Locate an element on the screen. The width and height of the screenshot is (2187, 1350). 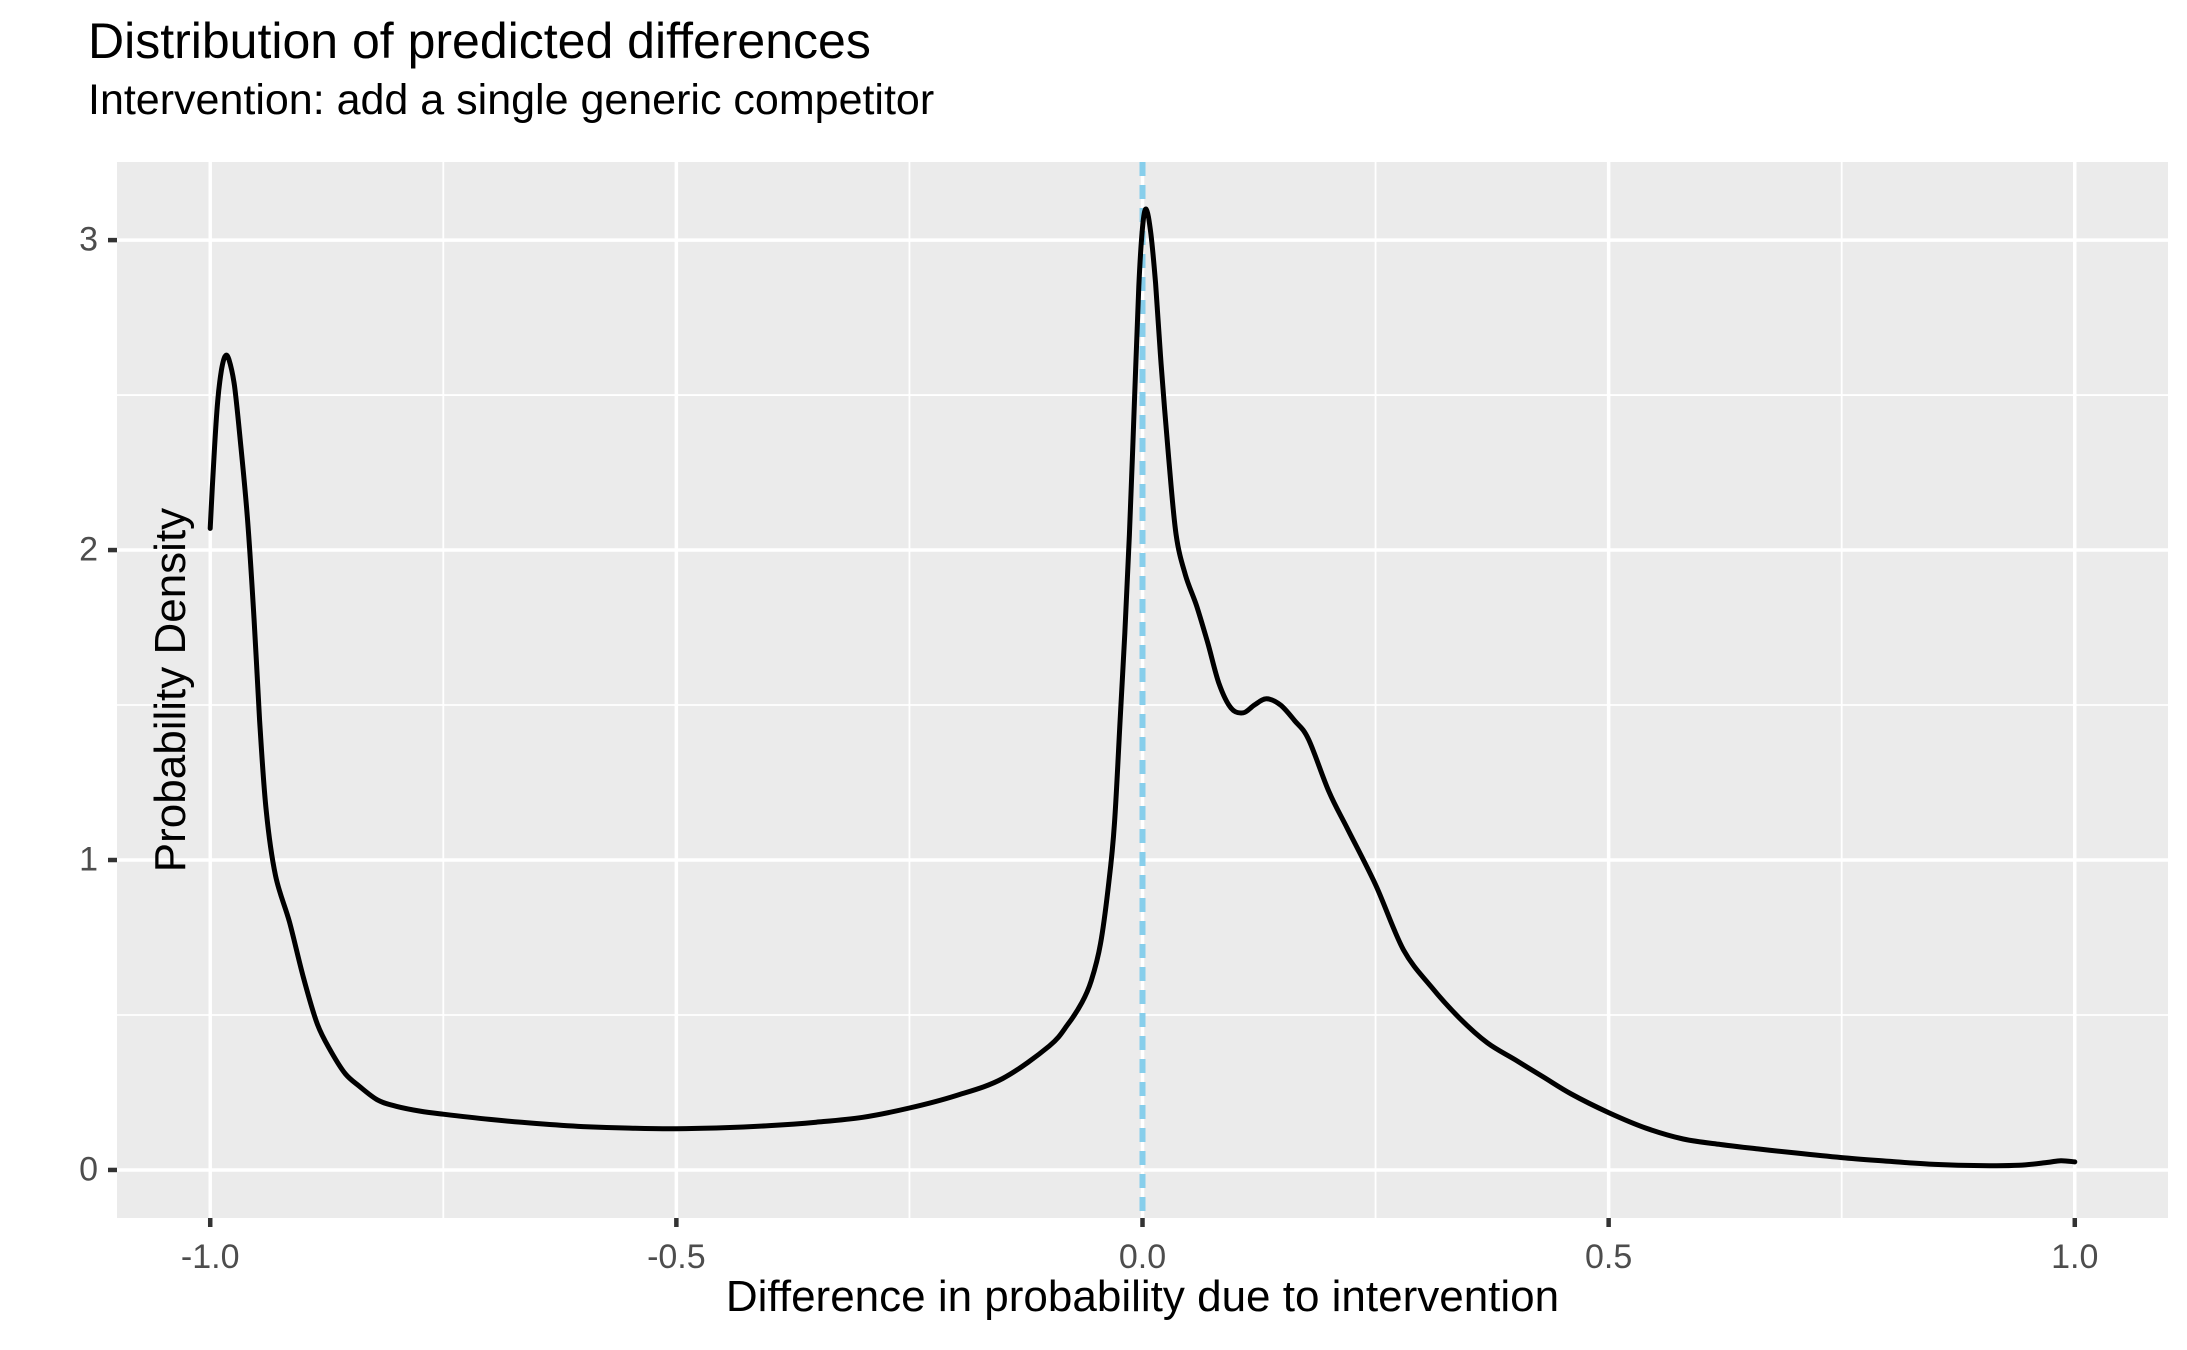
y-tick-label: 2 is located at coordinates (88, 549).